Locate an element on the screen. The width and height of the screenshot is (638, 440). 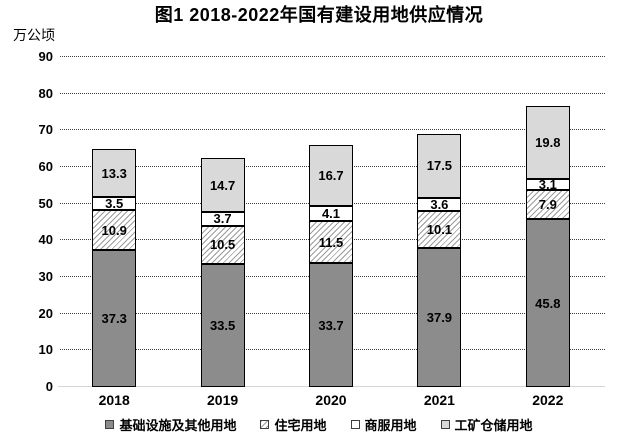
segment-value-label: 3.1 is located at coordinates (547, 184).